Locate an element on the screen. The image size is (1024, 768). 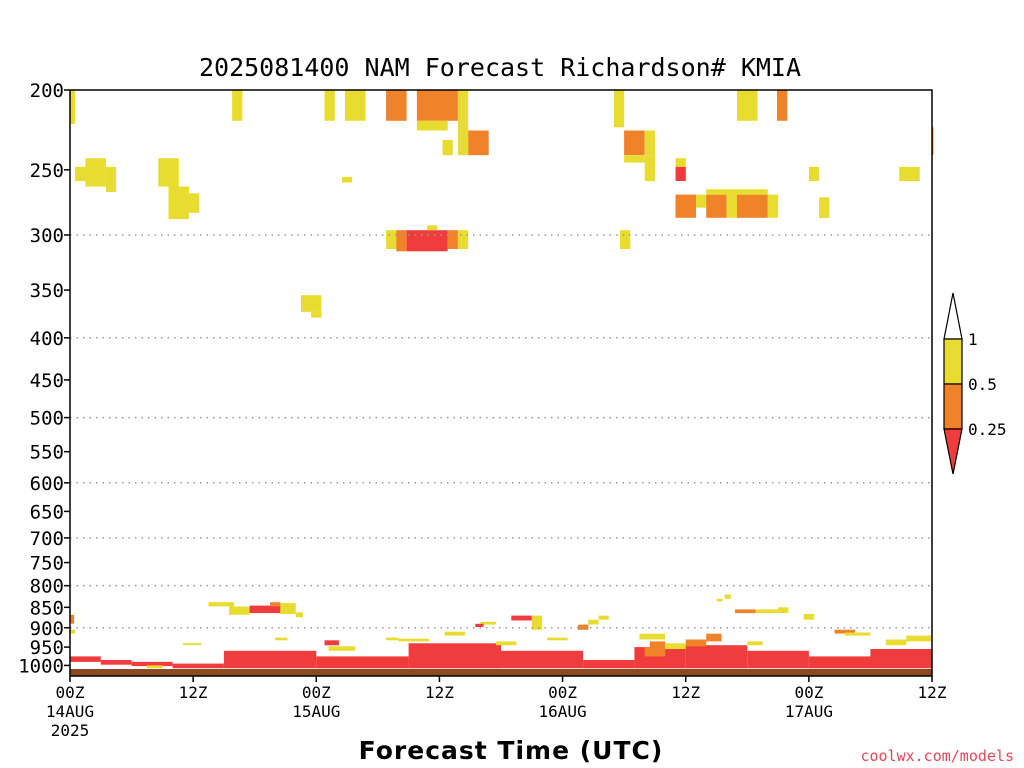
x-tick-label: 16AUG is located at coordinates (563, 711).